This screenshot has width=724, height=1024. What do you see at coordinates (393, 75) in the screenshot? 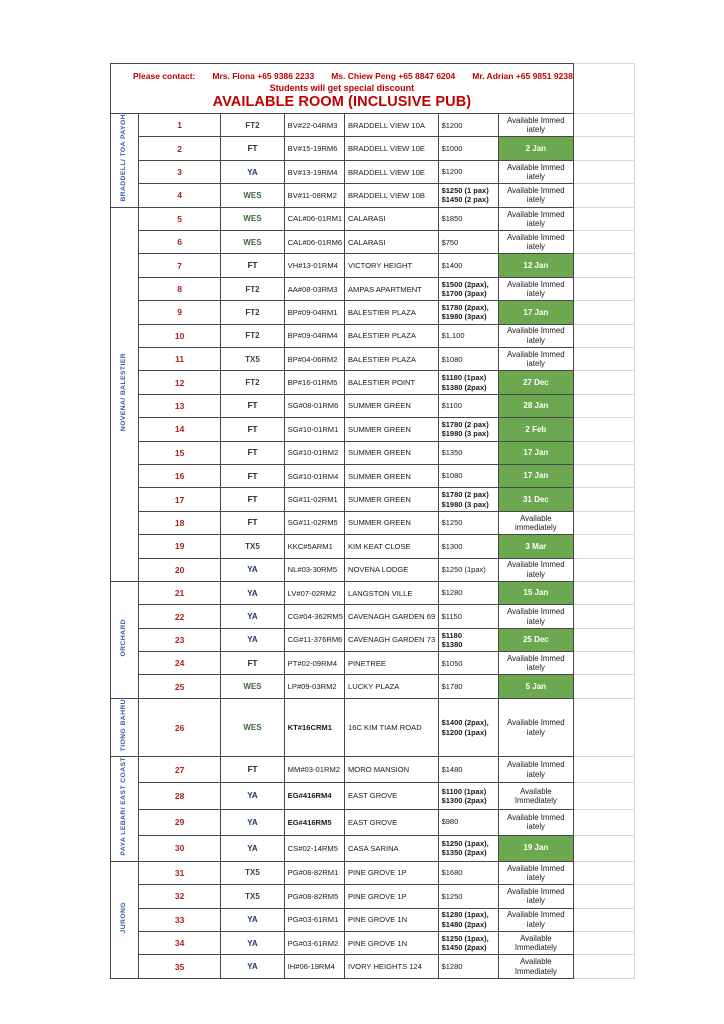
I see `contact-chiew-peng: Ms. Chiew Peng +65 8847 6204` at bounding box center [393, 75].